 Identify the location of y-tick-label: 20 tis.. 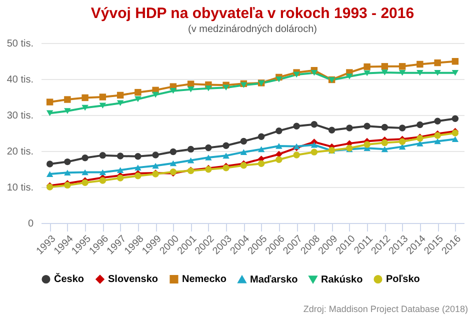
(20, 152).